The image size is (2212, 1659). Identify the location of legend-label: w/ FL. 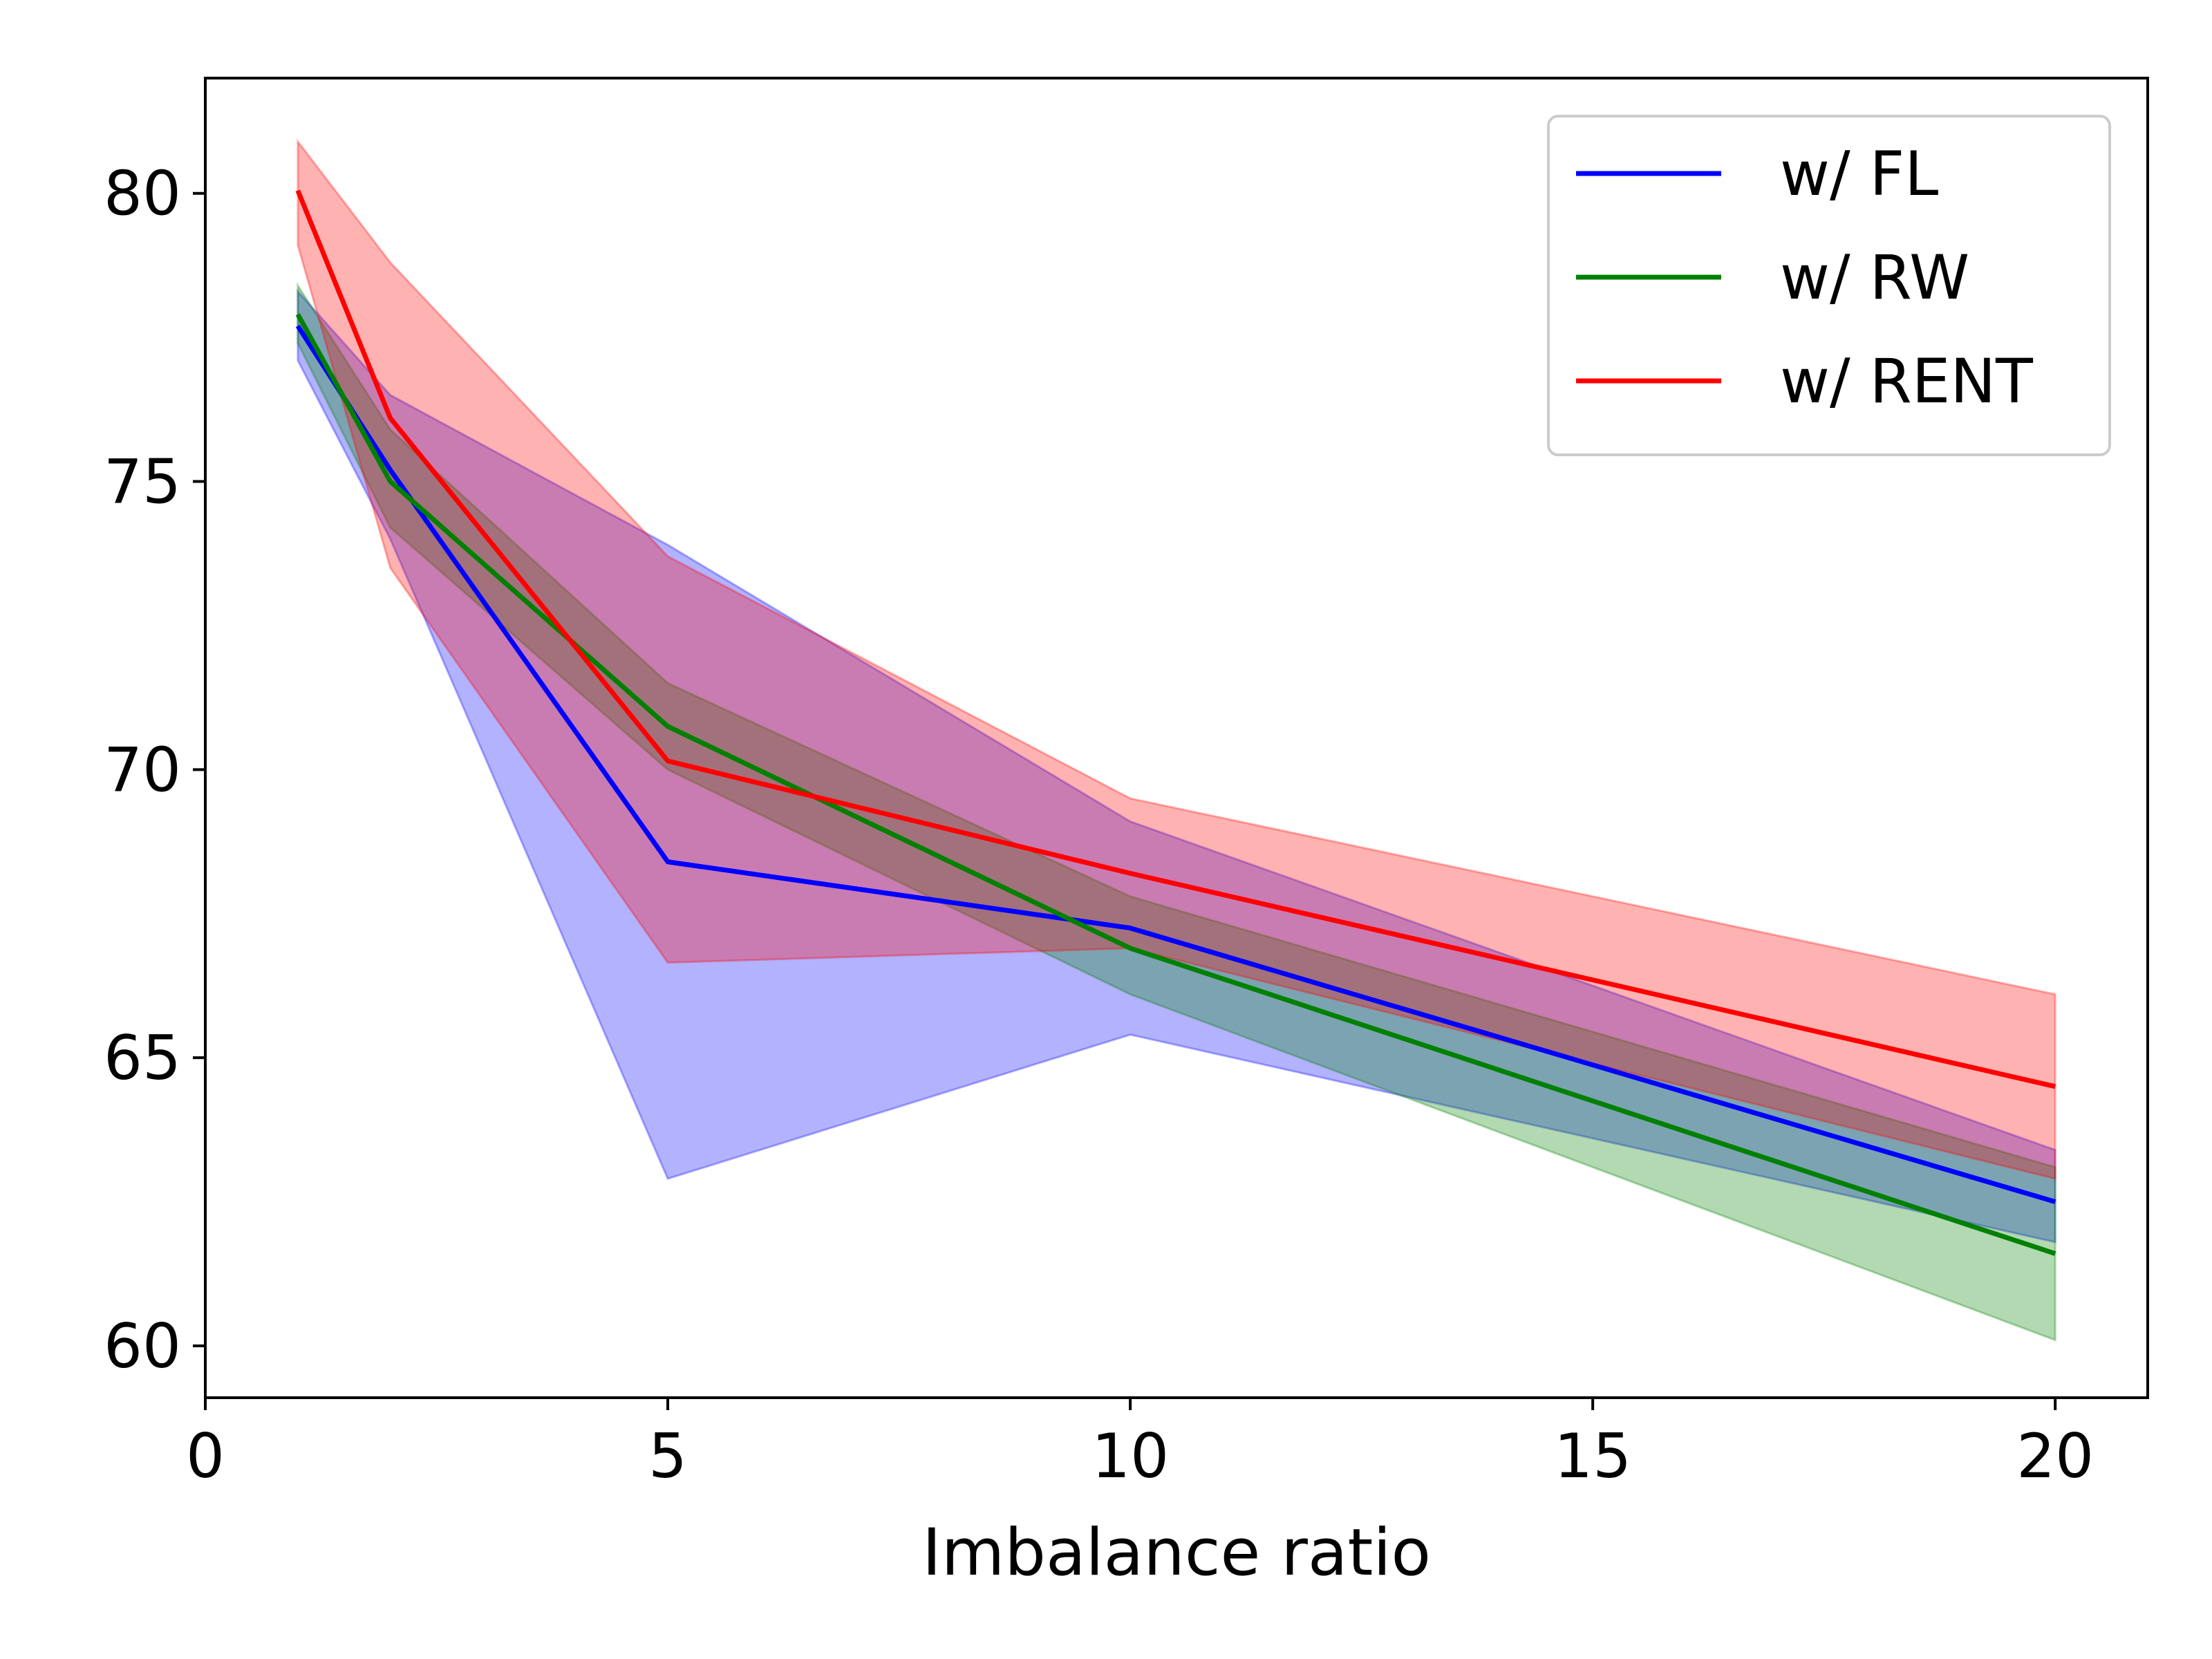
(1859, 174).